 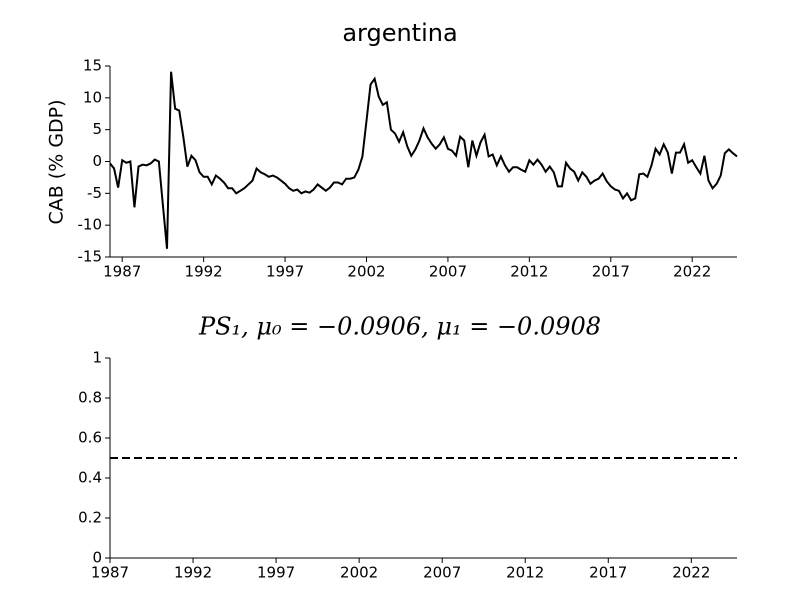 What do you see at coordinates (90, 478) in the screenshot?
I see `y-tick-label: 0.4` at bounding box center [90, 478].